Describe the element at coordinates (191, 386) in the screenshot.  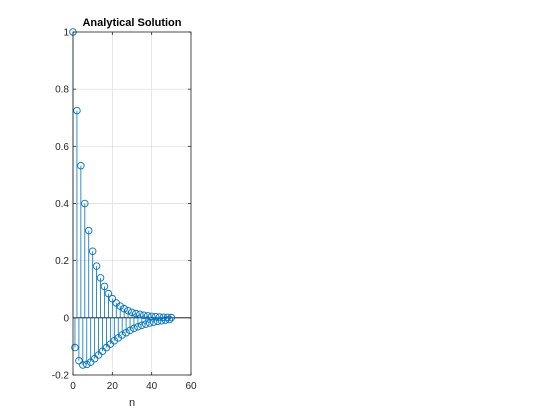
I see `x-tick-label-3: 60` at that location.